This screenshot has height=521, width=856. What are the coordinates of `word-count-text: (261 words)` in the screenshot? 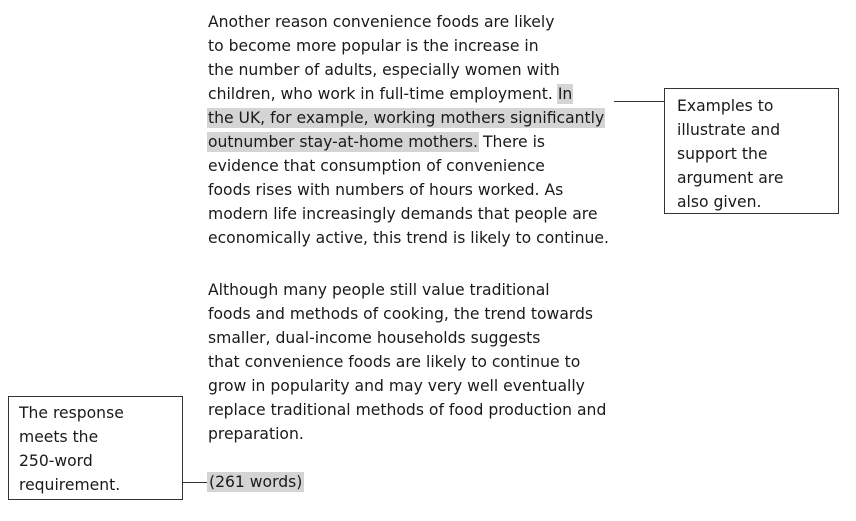 It's located at (256, 482).